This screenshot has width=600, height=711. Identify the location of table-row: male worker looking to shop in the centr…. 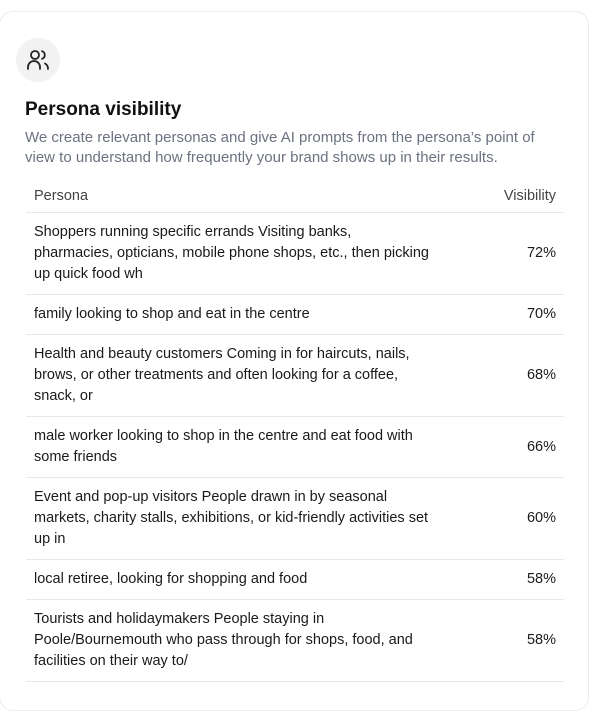
(295, 447).